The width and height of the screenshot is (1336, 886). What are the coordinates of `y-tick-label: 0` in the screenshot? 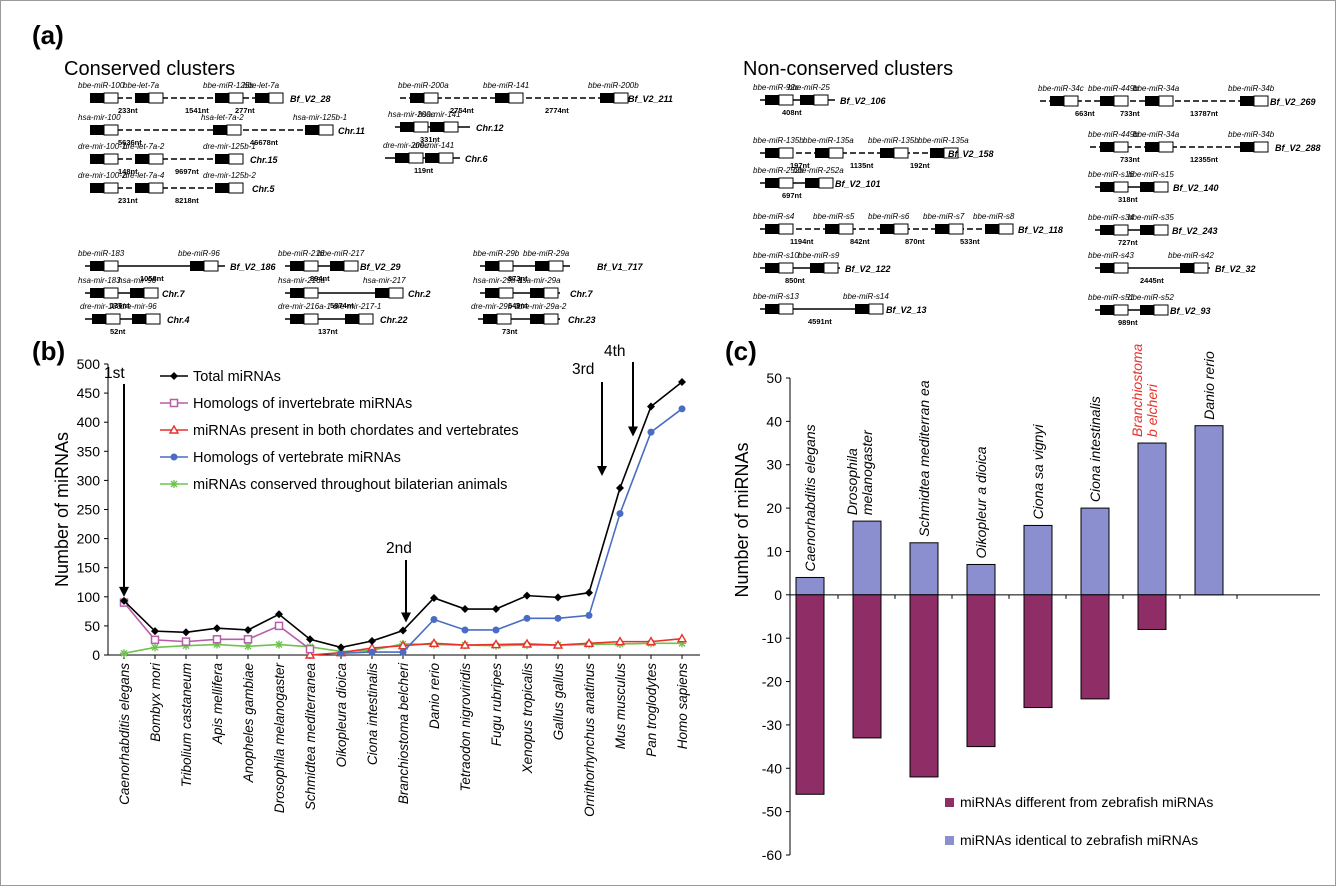 It's located at (96, 655).